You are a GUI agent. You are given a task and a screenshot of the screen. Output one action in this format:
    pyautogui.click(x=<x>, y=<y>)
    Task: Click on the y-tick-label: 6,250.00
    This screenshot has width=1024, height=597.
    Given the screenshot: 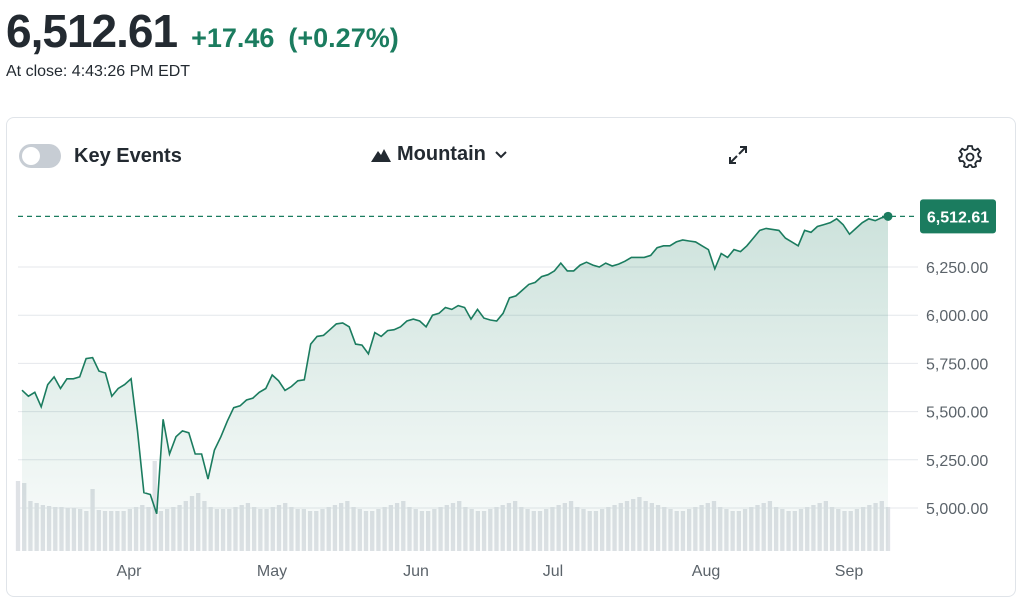 What is the action you would take?
    pyautogui.click(x=957, y=268)
    